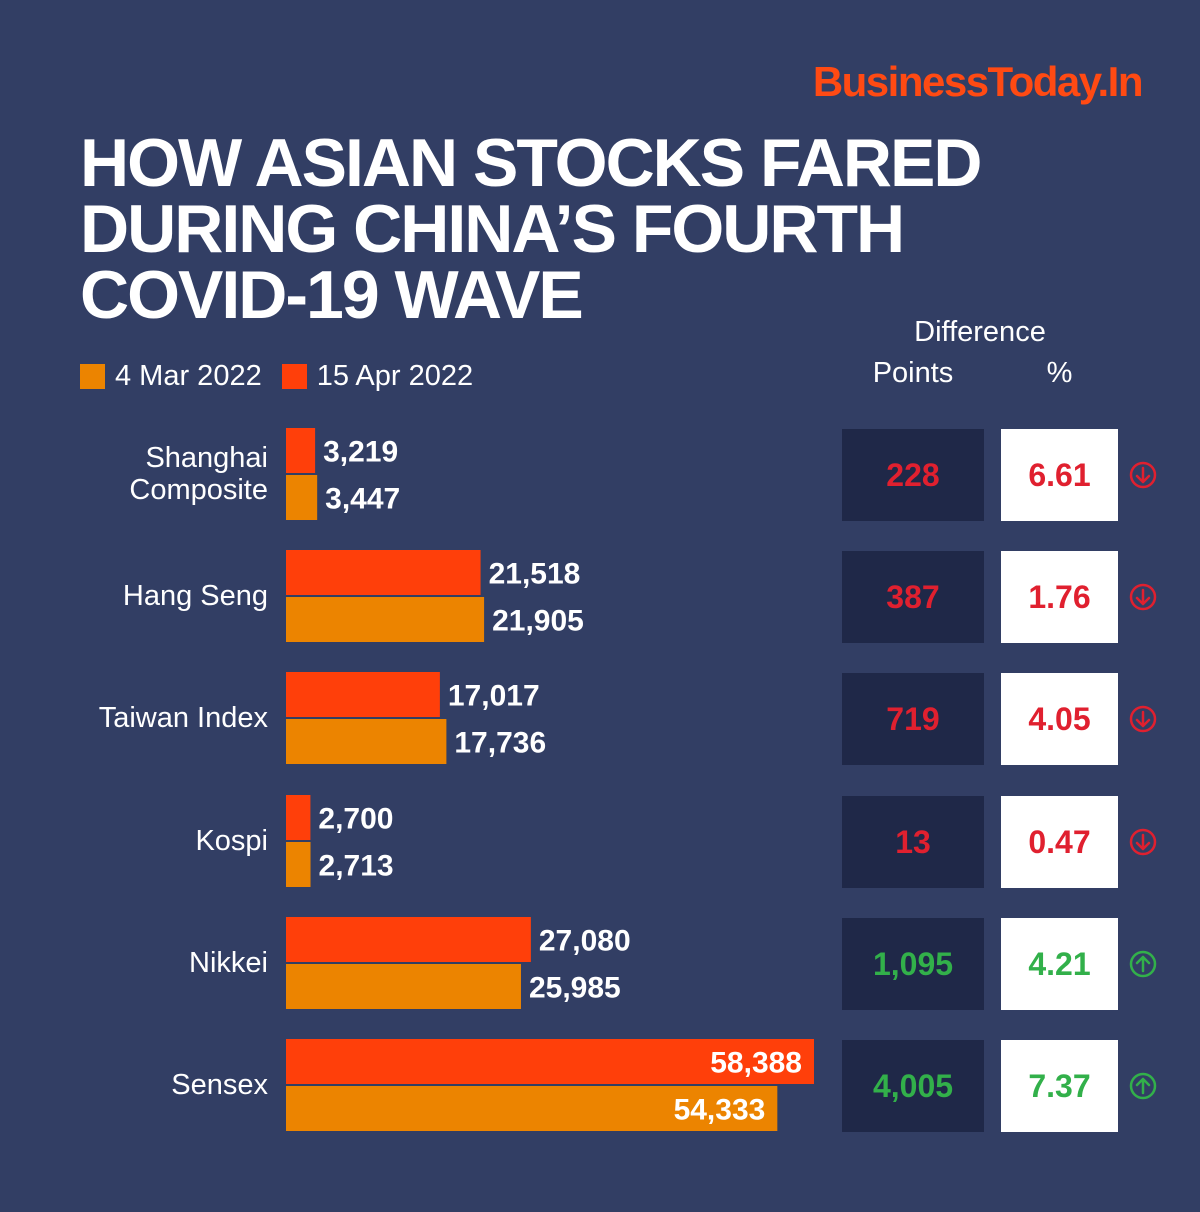  I want to click on category-label-kospi: Kospi, so click(231, 841).